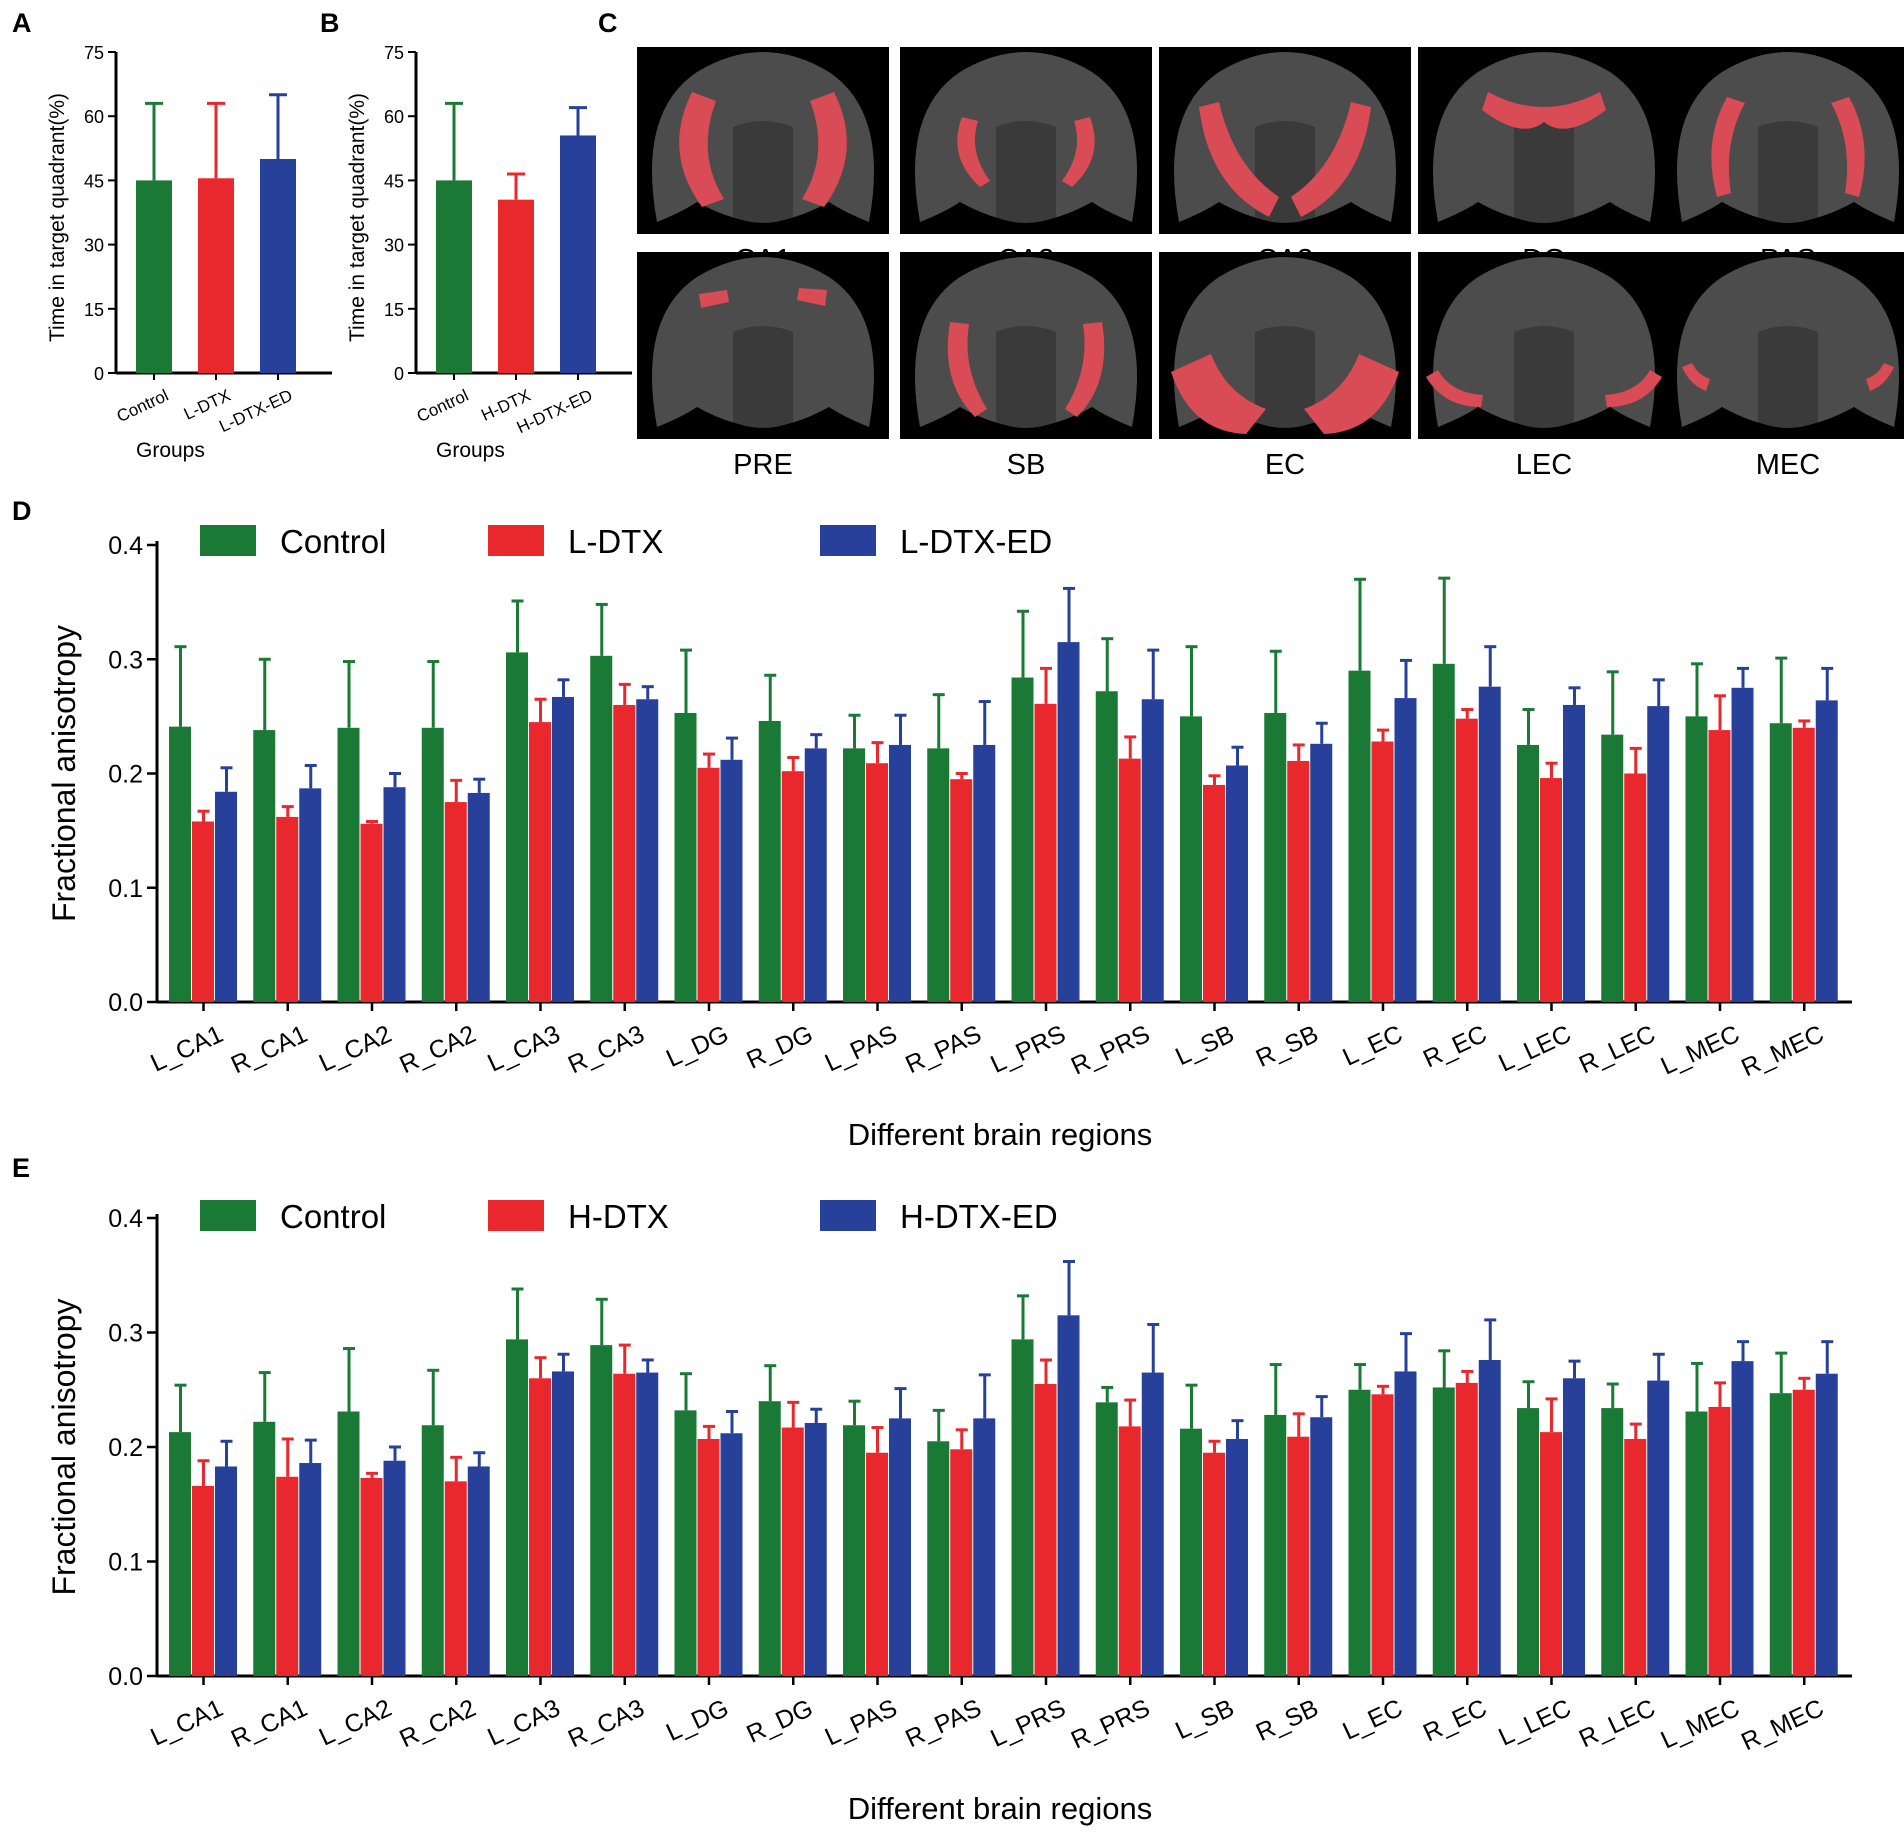  I want to click on x-tick-label: L_CA1, so click(186, 1049).